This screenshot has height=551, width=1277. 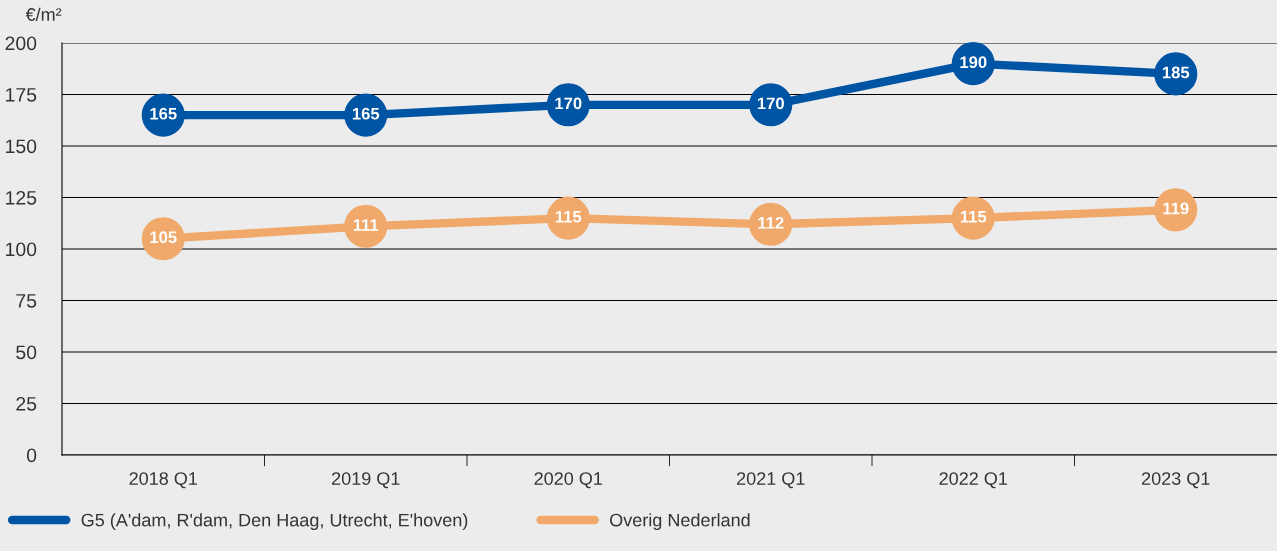 I want to click on data-label: 112, so click(x=771, y=222).